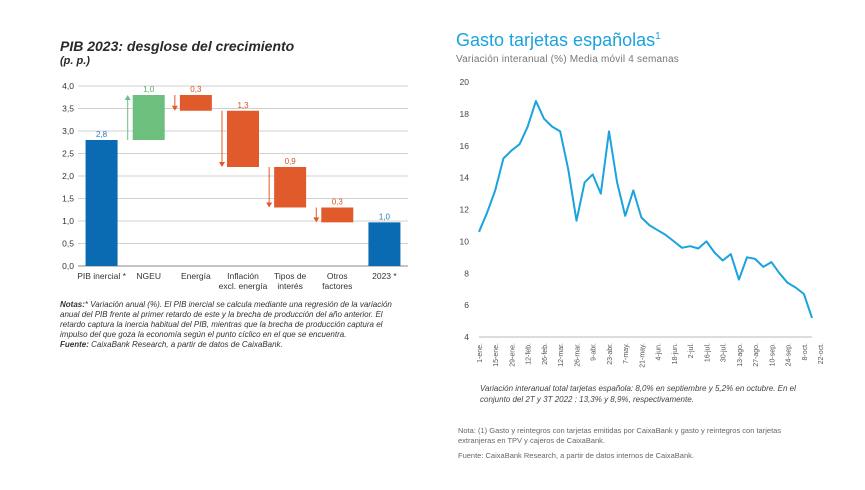  What do you see at coordinates (659, 352) in the screenshot?
I see `line-x-tick-label: 4-jun.` at bounding box center [659, 352].